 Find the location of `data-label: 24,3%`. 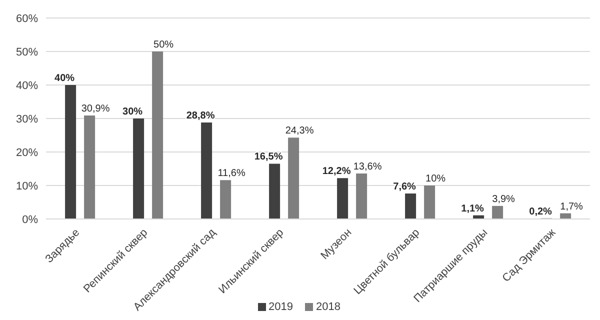

data-label: 24,3% is located at coordinates (299, 131).